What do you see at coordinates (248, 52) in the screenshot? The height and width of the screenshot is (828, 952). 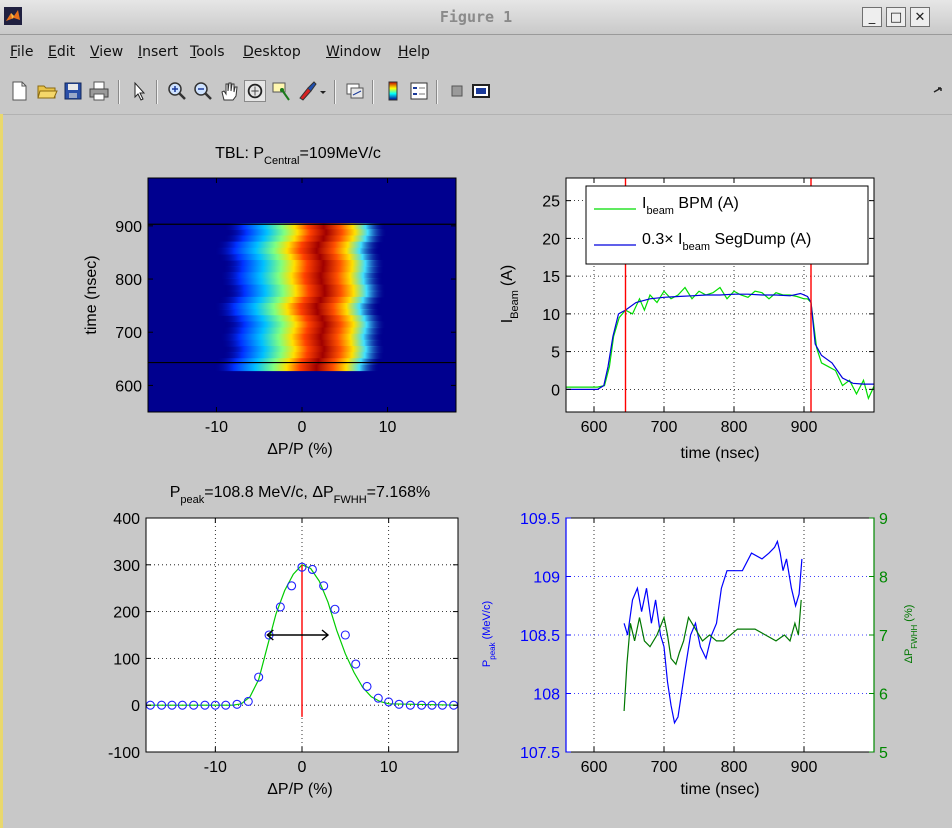 I see `menu-desktop-mnemonic: D` at bounding box center [248, 52].